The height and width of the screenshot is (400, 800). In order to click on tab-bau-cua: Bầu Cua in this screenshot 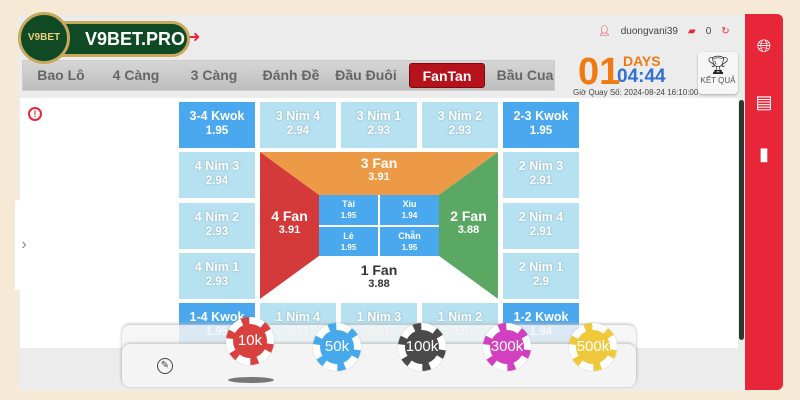, I will do `click(525, 75)`.